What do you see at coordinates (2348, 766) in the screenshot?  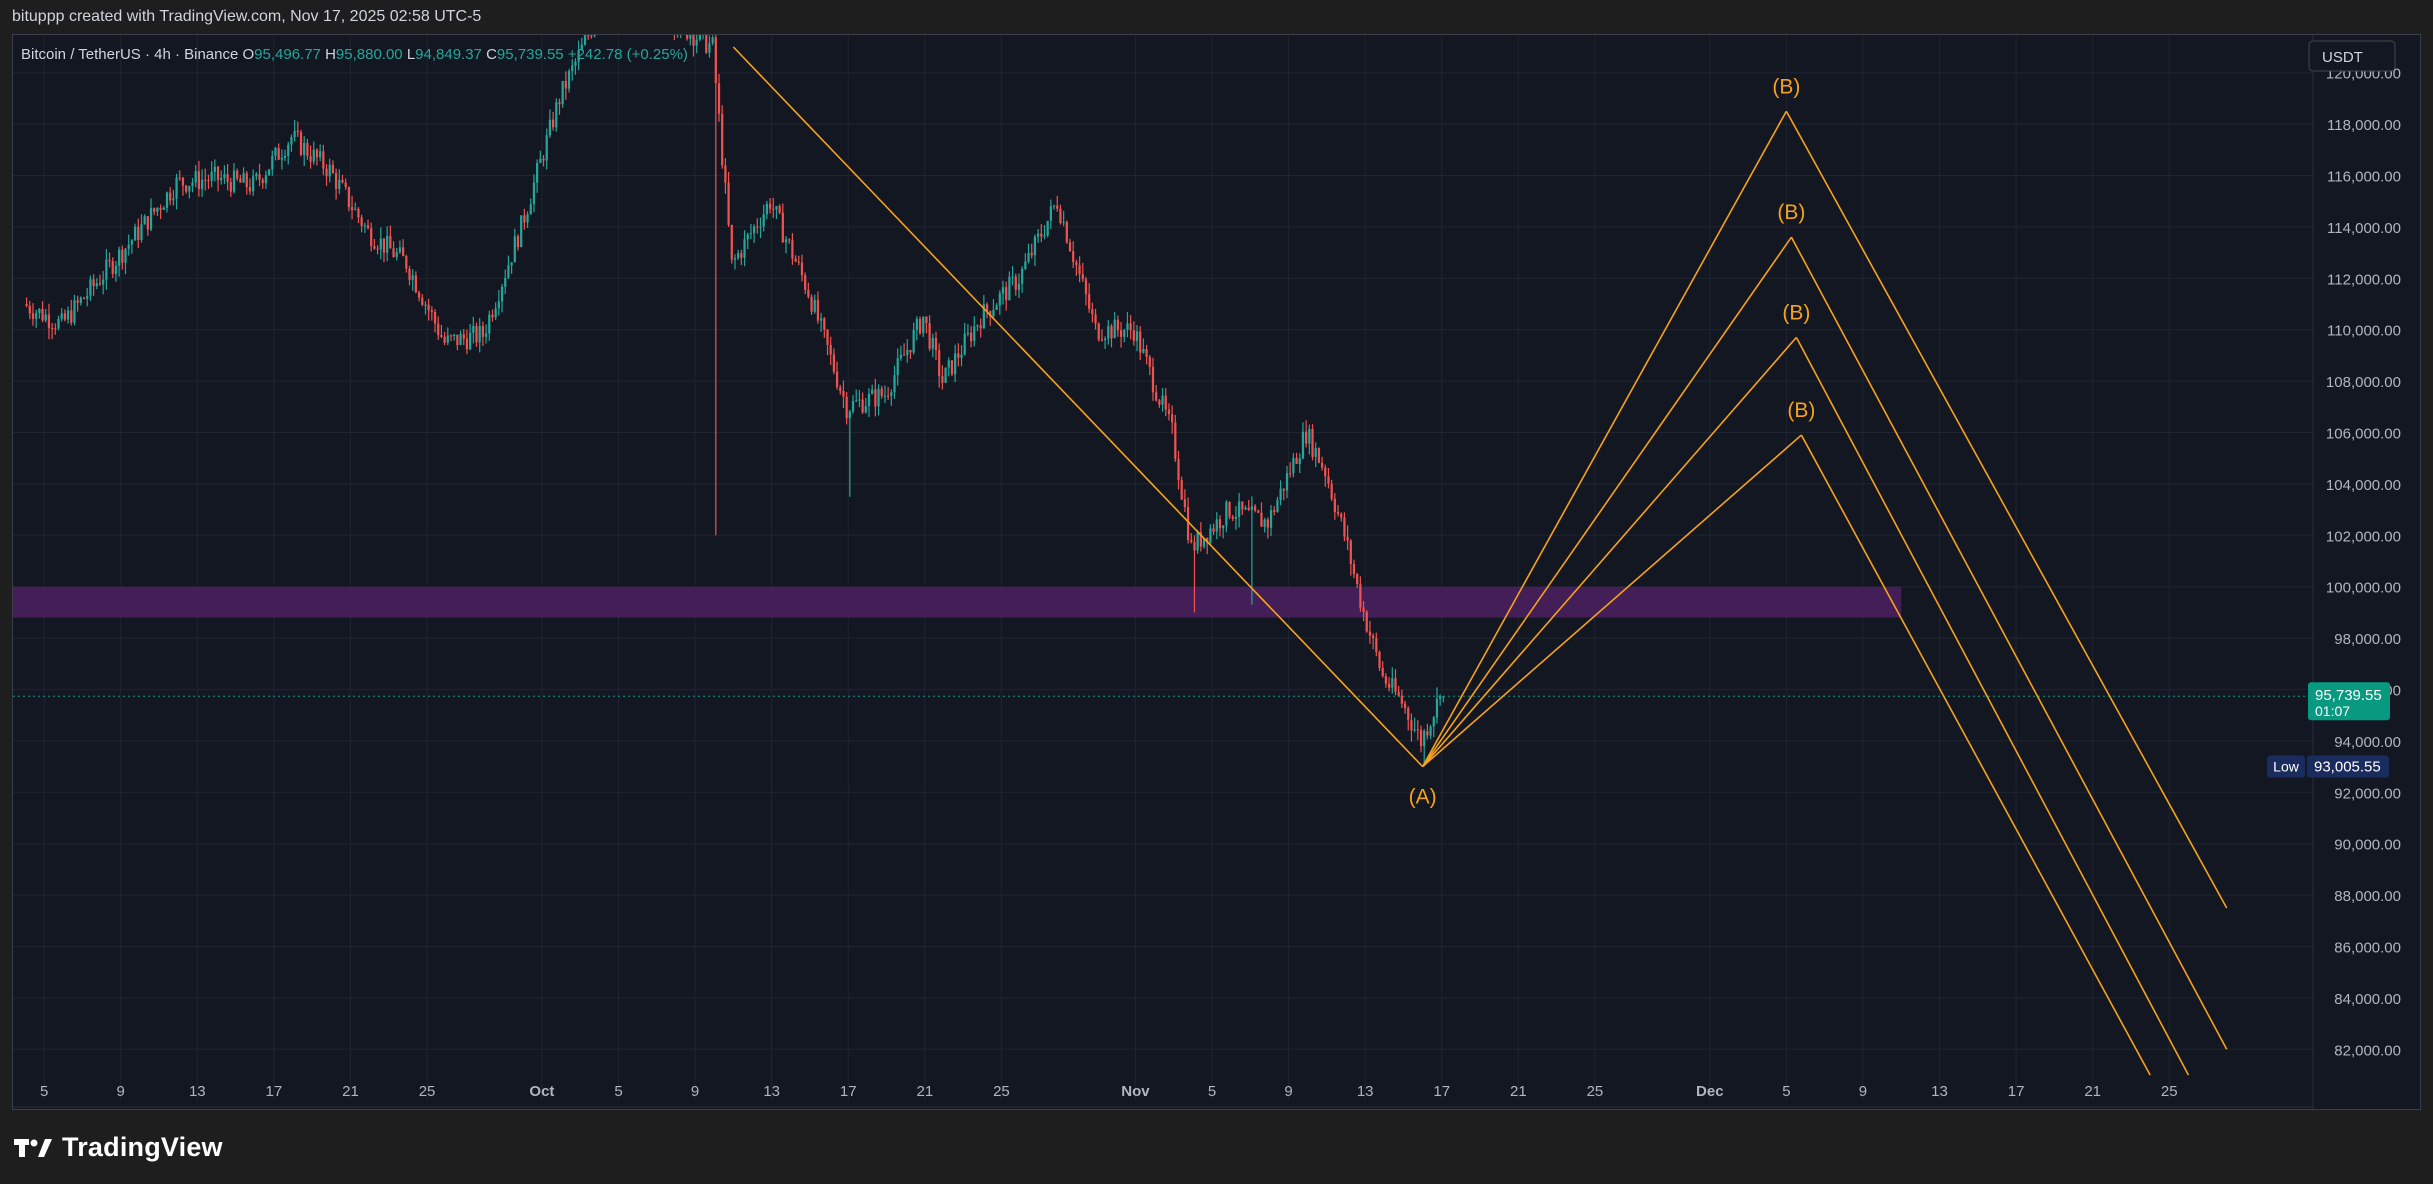 I see `low-marker-value-tag` at bounding box center [2348, 766].